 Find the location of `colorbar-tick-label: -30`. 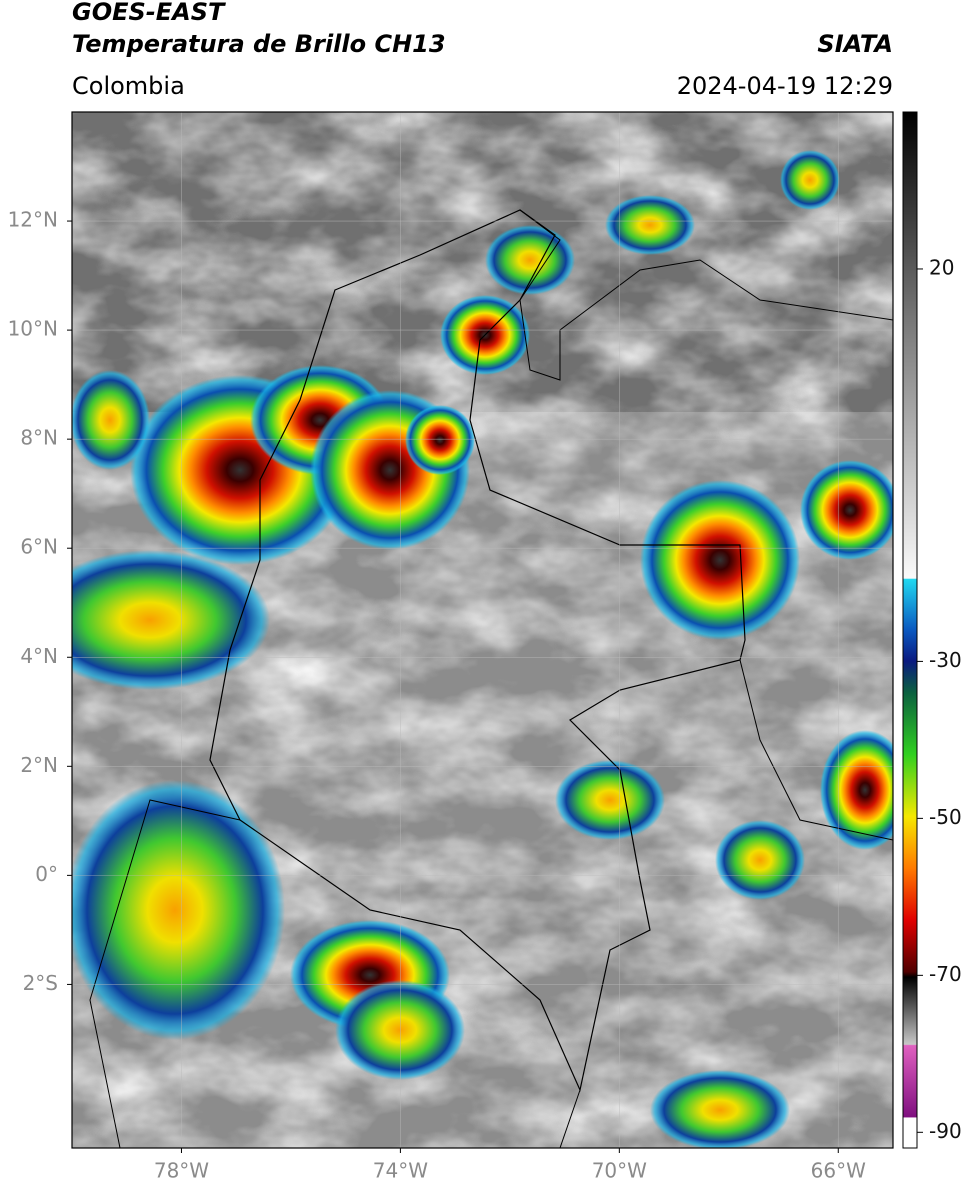

colorbar-tick-label: -30 is located at coordinates (945, 660).